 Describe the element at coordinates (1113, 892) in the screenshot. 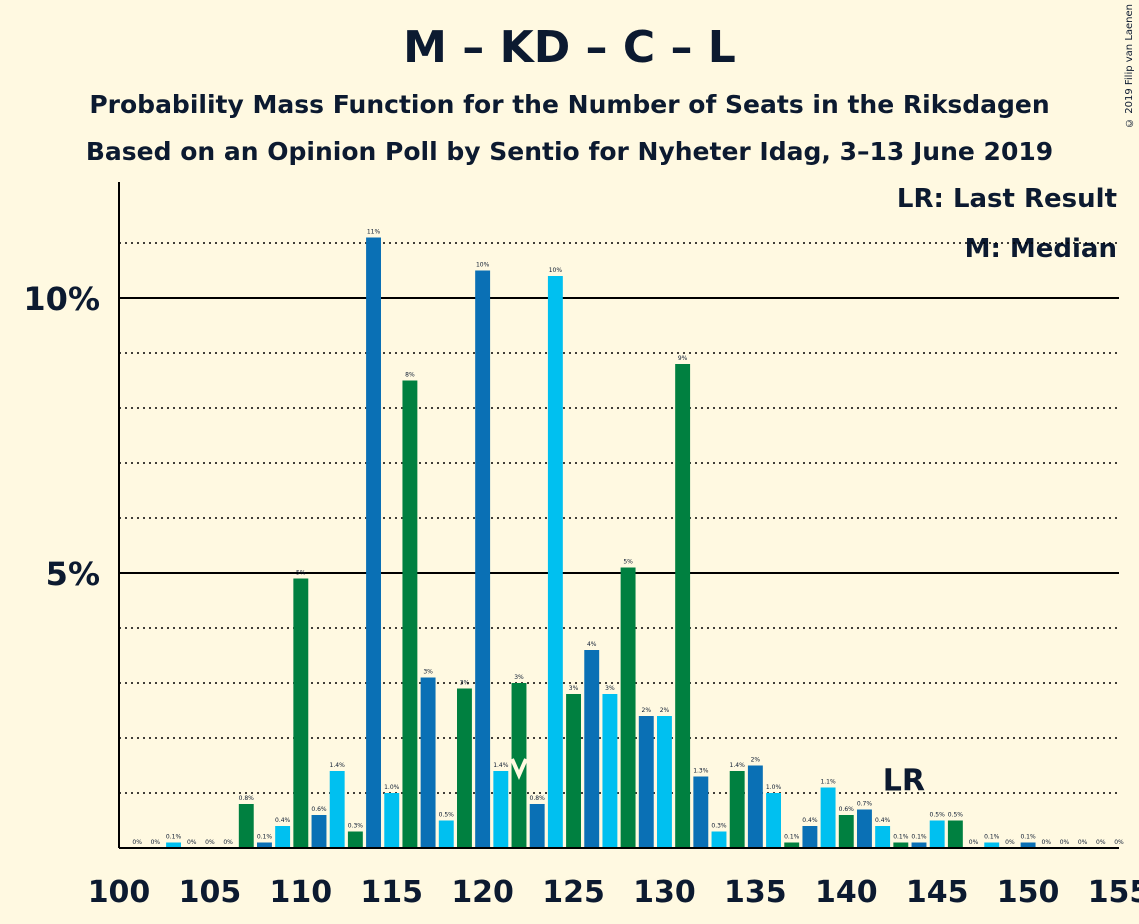

I see `x-tick-label: 155` at that location.